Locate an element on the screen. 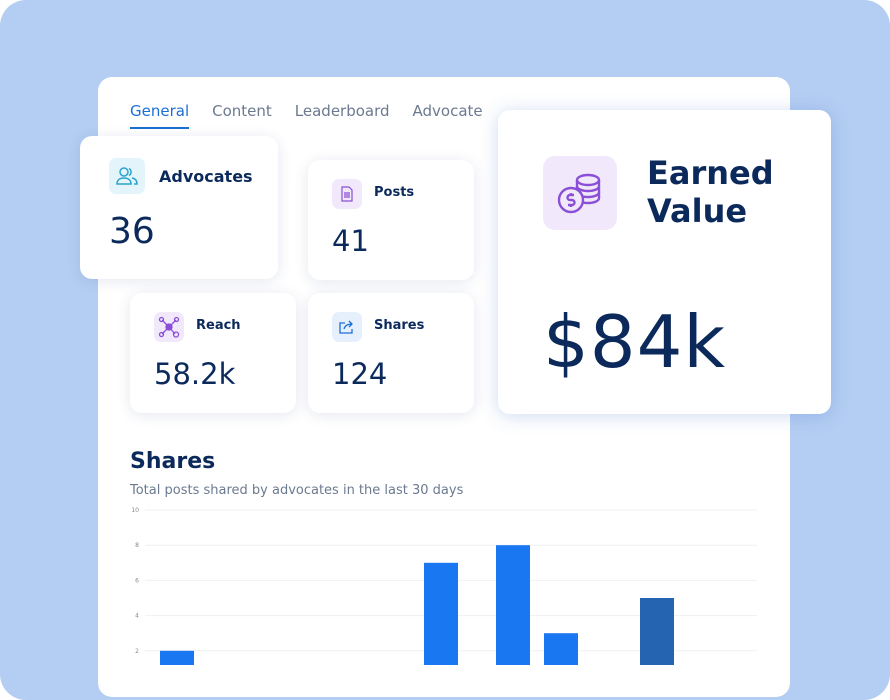 Image resolution: width=890 pixels, height=700 pixels. y-tick-label: 10 is located at coordinates (135, 510).